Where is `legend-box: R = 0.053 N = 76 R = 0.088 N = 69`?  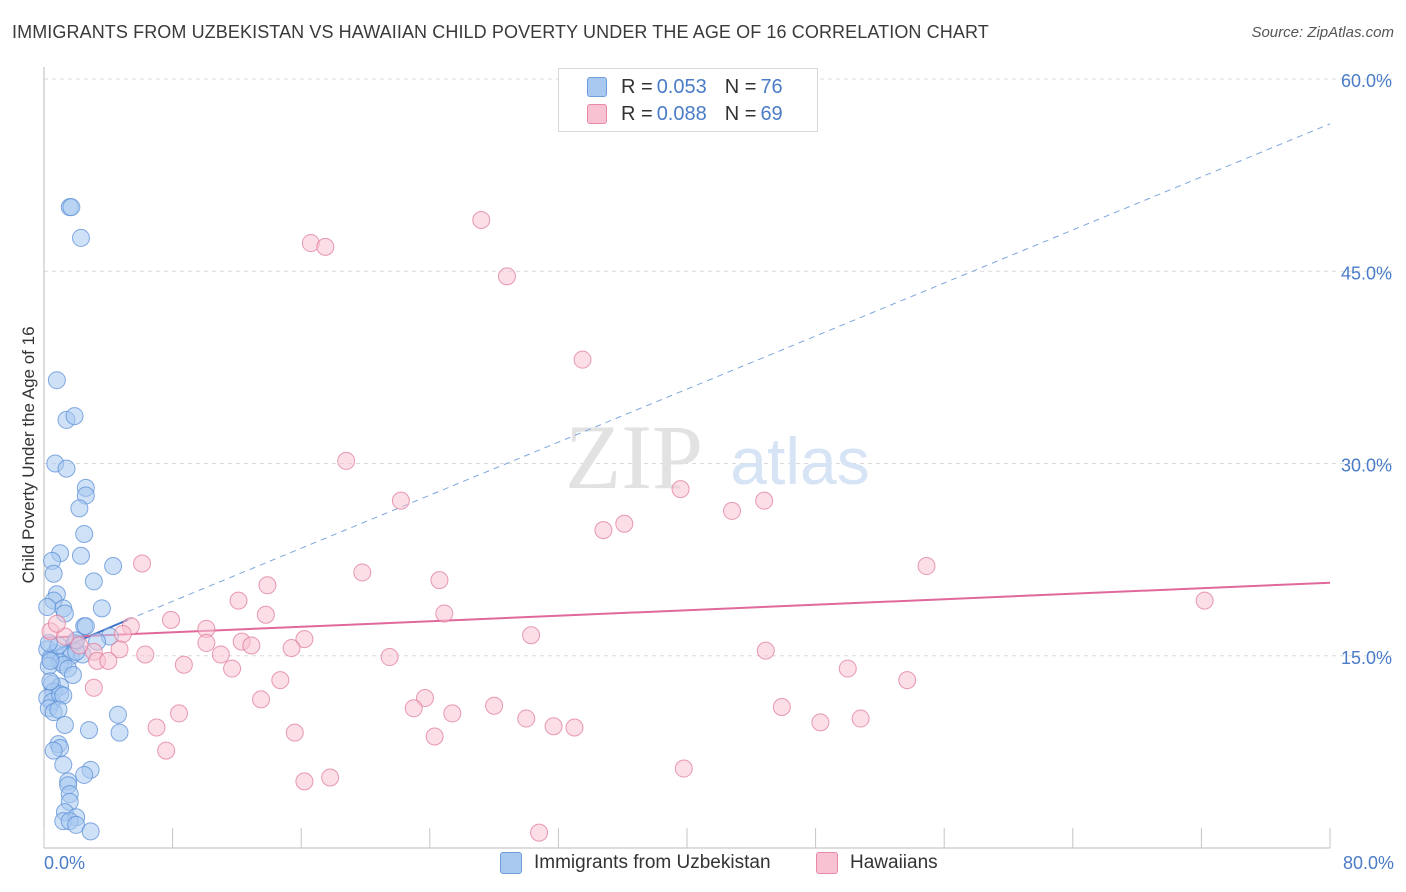 legend-box: R = 0.053 N = 76 R = 0.088 N = 69 is located at coordinates (688, 100).